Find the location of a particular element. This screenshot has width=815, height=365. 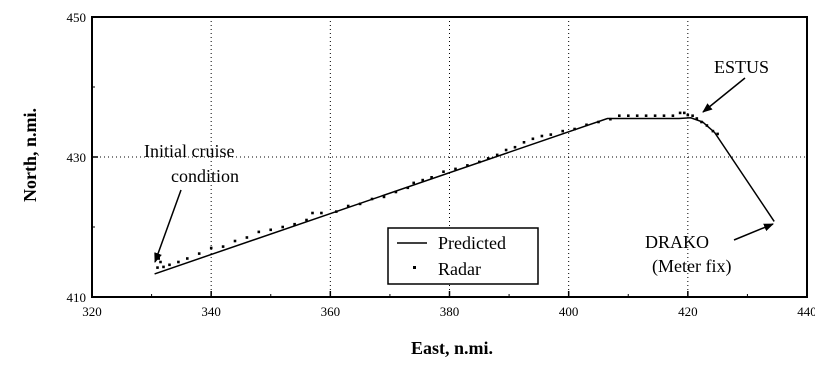

x-tick-label-320: 320 is located at coordinates (92, 311).